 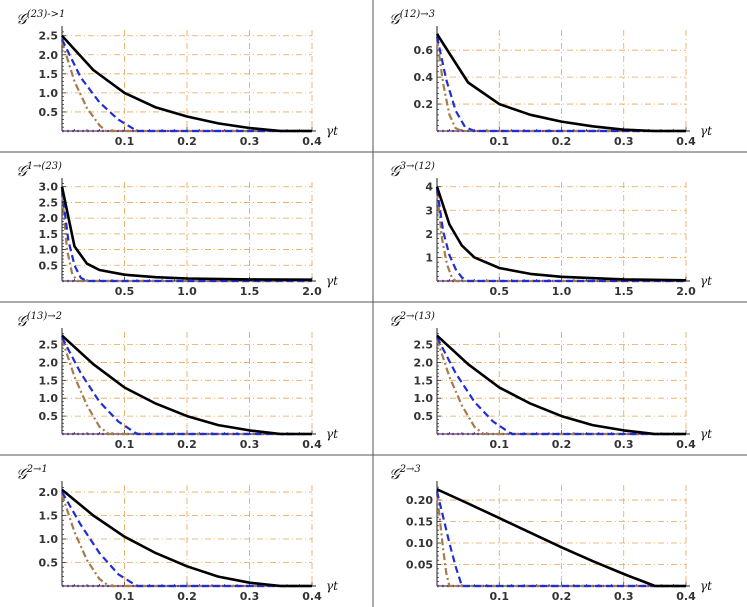 I want to click on chart-title: 𝒢2→1, so click(x=32, y=473).